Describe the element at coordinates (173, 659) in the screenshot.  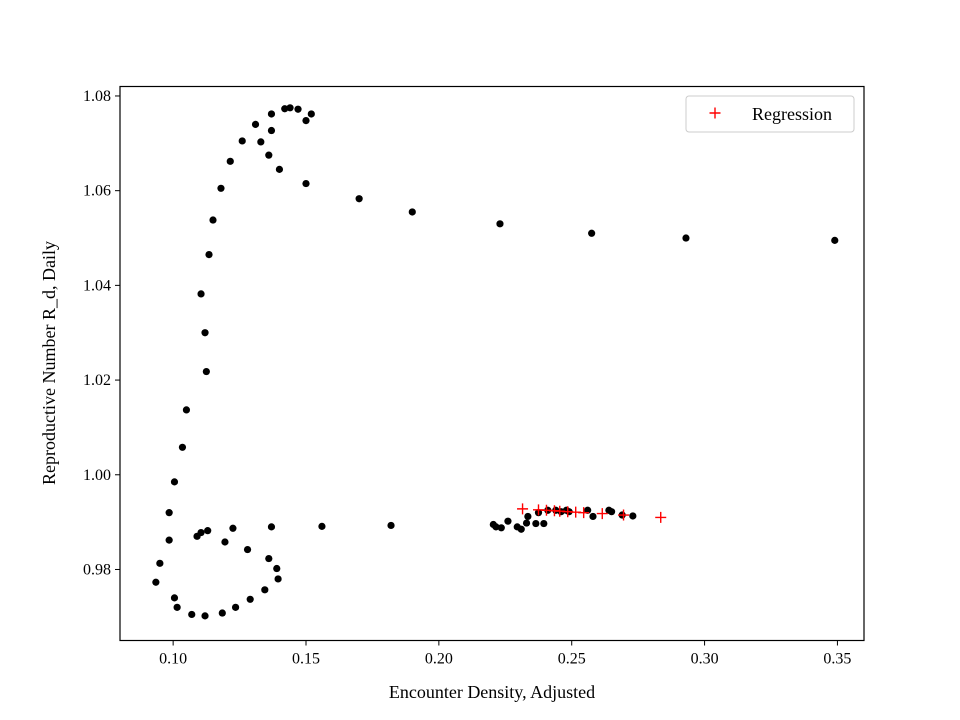
I see `x-tick-label: 0.10` at that location.